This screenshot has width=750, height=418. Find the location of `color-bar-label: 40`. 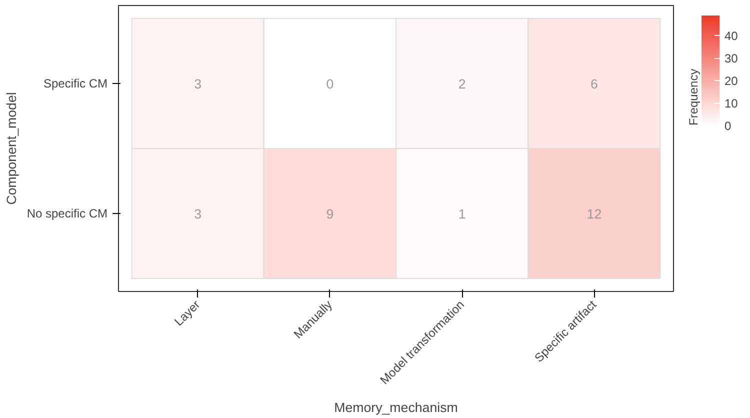

color-bar-label: 40 is located at coordinates (731, 36).